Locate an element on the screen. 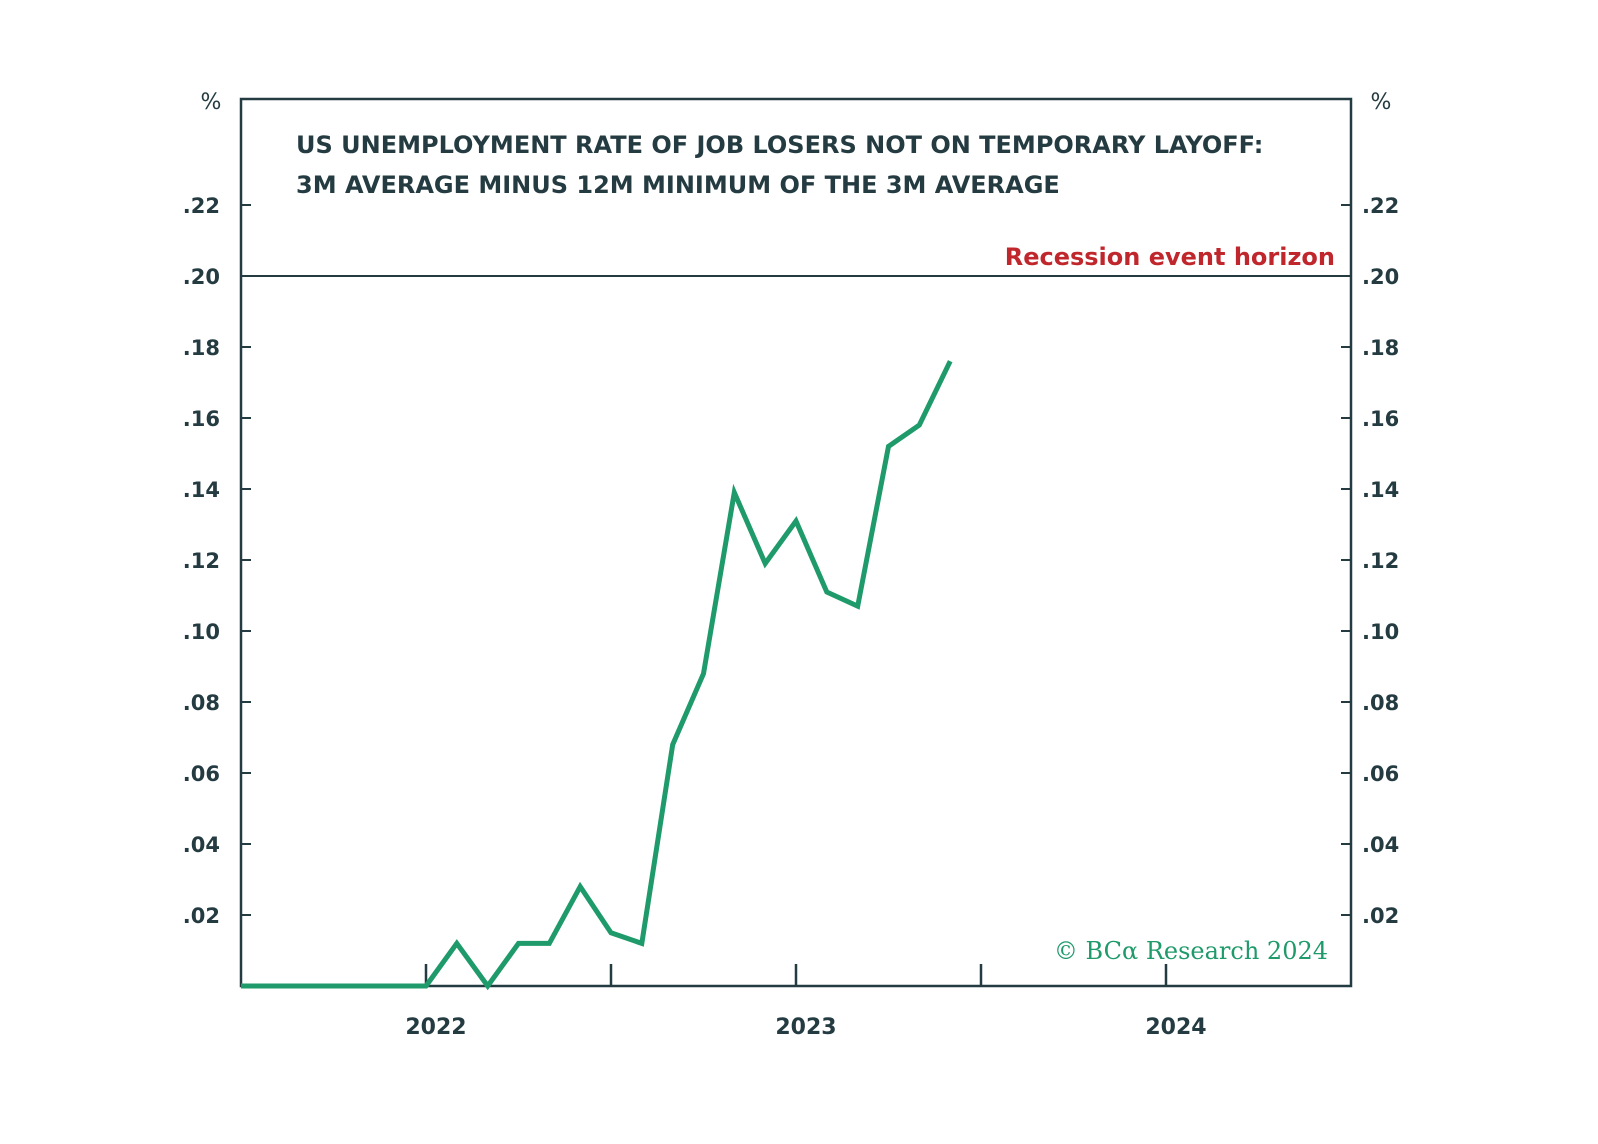  x-tick-label: 2022 is located at coordinates (435, 1027).